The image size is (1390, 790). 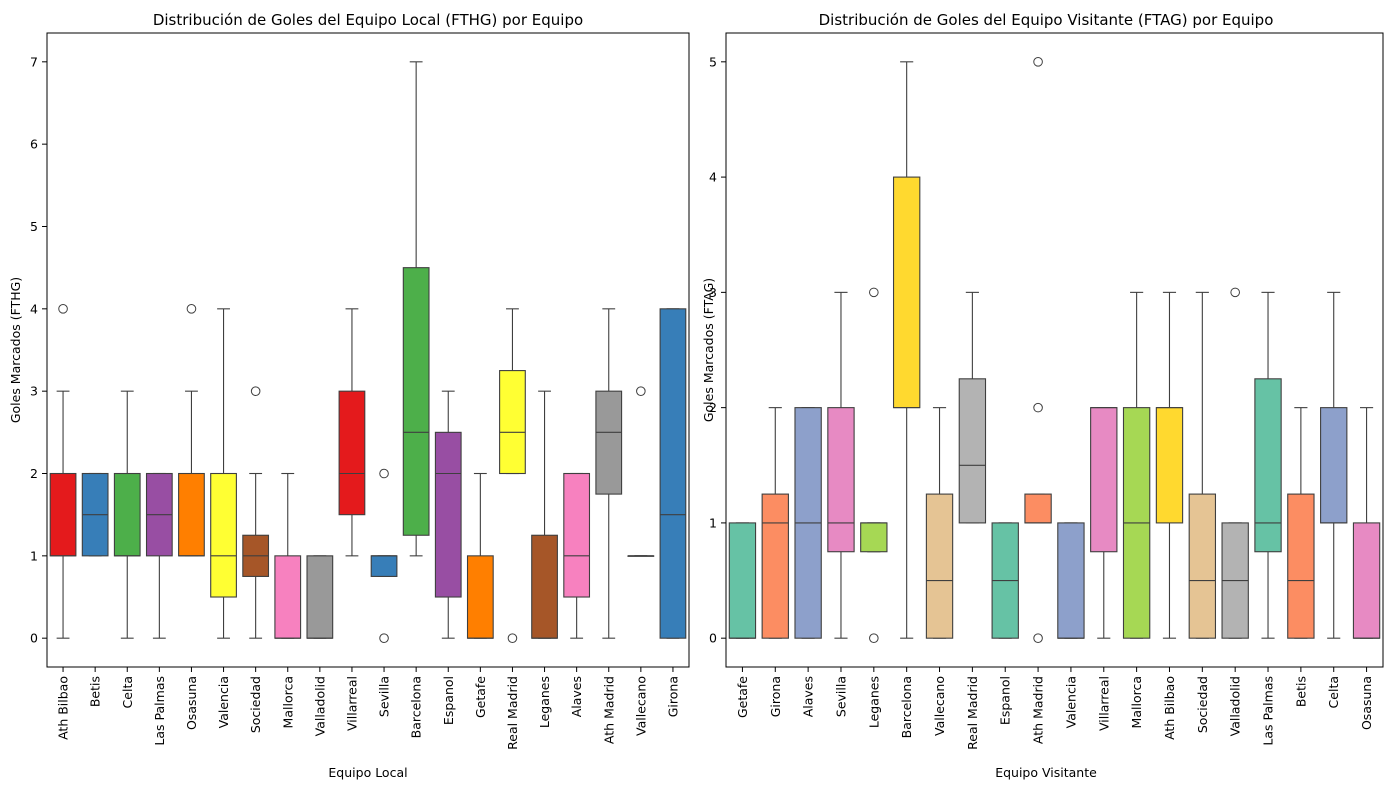 I want to click on home-x-tick-label: Las Palmas, so click(x=159, y=711).